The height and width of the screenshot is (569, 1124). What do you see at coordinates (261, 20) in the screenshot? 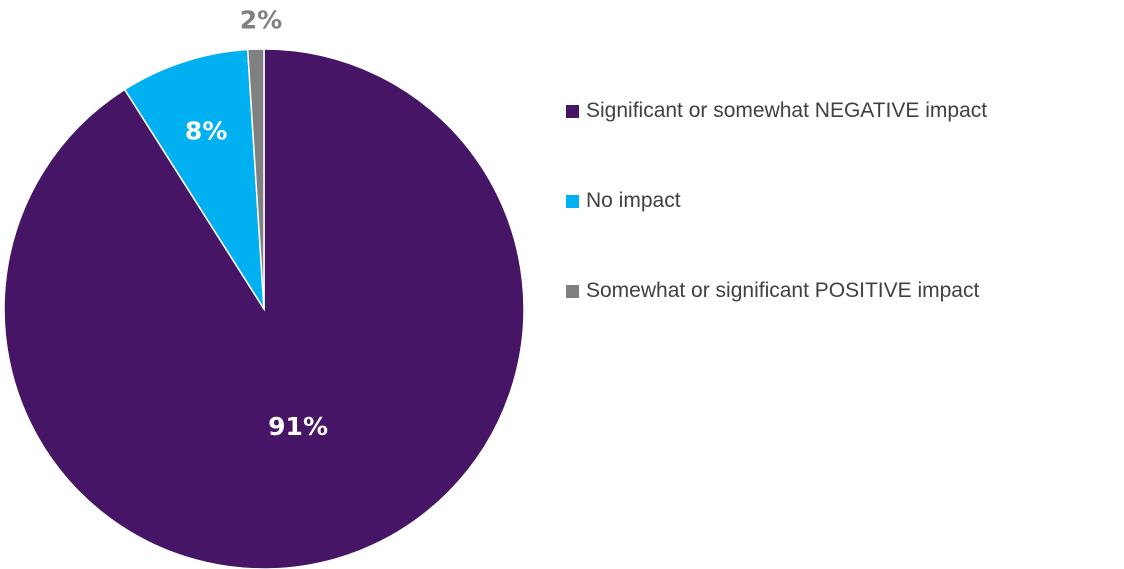
I see `data-label-positive-impact: 2%` at bounding box center [261, 20].